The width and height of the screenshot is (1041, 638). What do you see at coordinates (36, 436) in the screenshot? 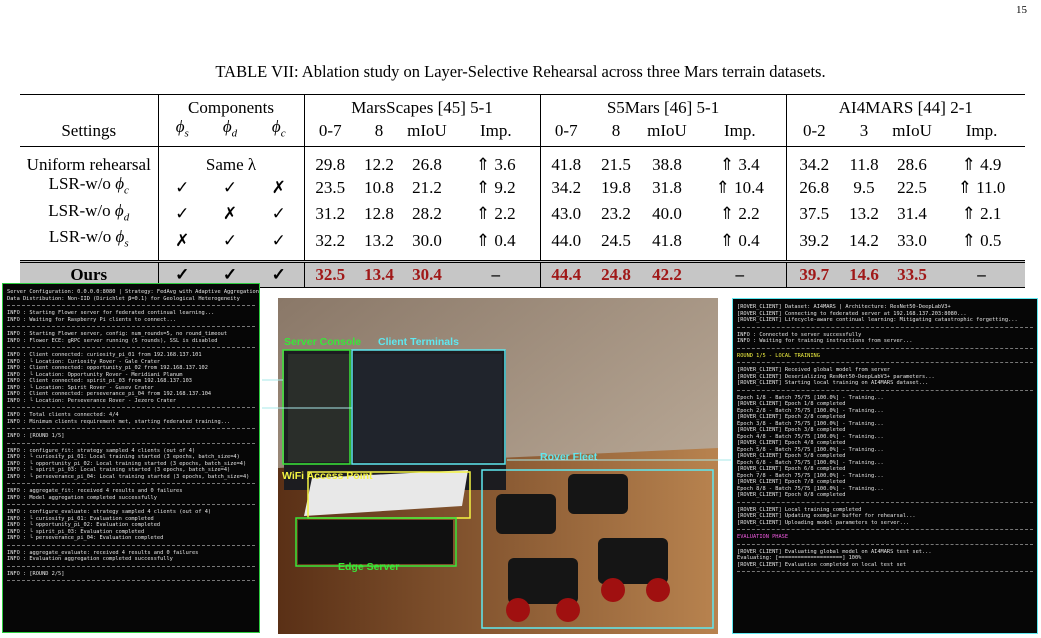
I see `terminal-line: INFO : [ROUND 1/5]` at bounding box center [36, 436].